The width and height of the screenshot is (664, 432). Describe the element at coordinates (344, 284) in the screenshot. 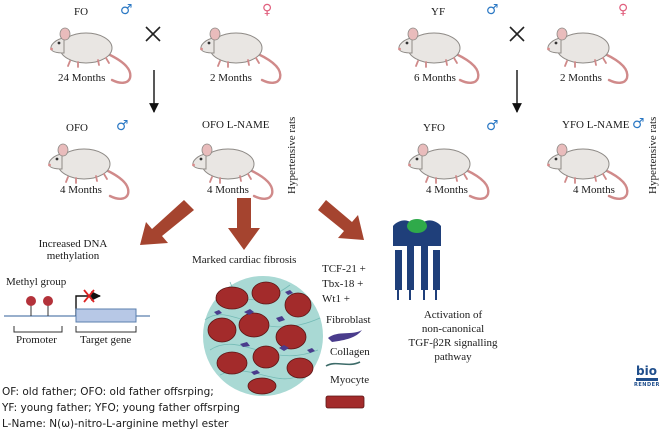

I see `marker-list: TCF-21 + Tbx-18 + Wt1 +` at that location.